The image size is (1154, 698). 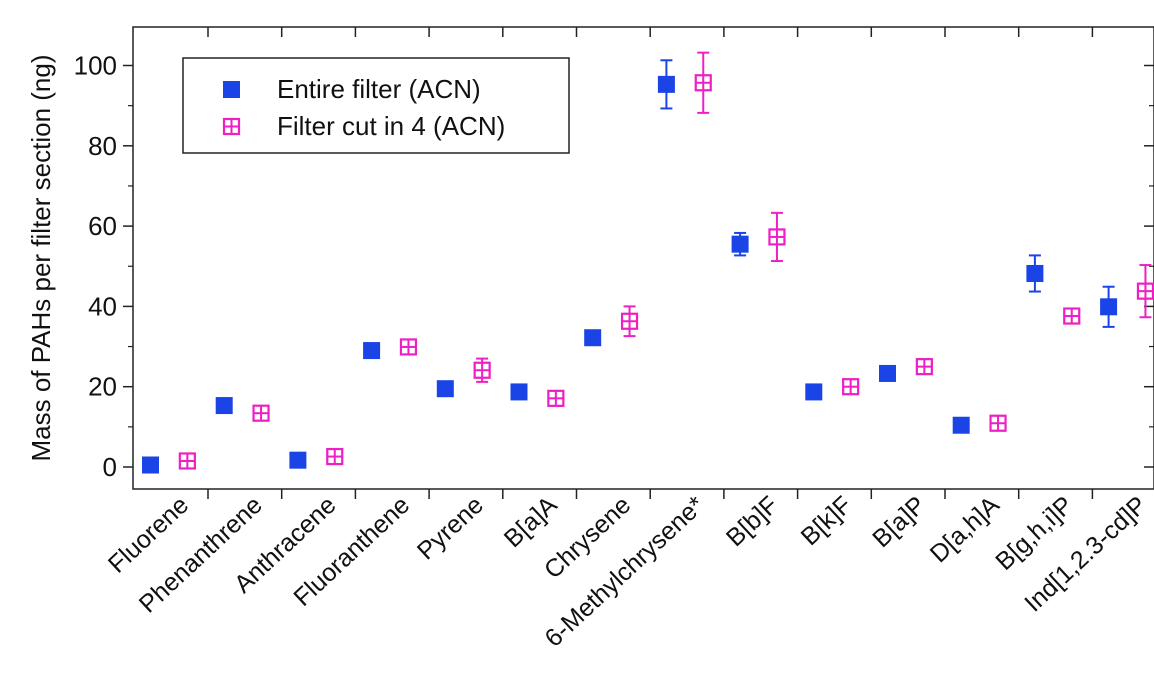 I want to click on legend-marker-entire-filter, so click(x=231, y=89).